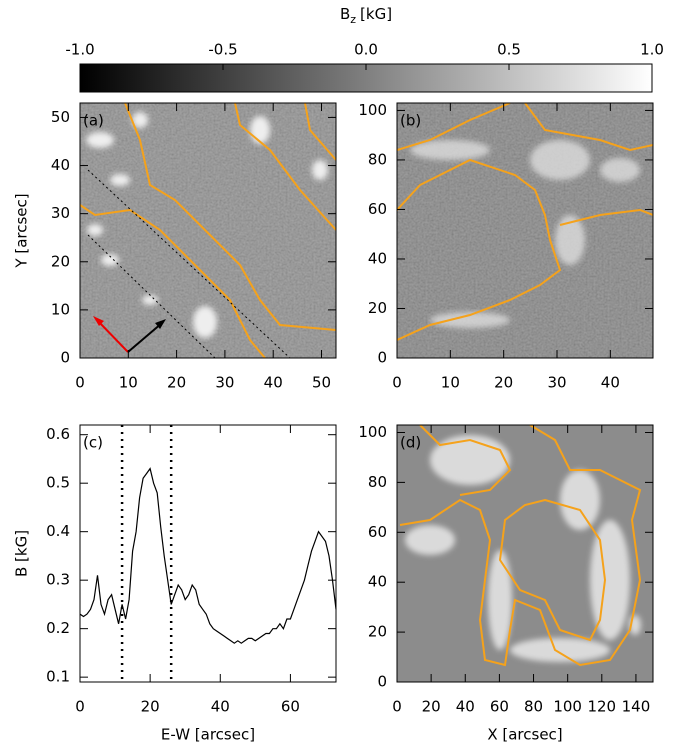 Image resolution: width=686 pixels, height=750 pixels. What do you see at coordinates (58, 628) in the screenshot?
I see `y-tick-label: 0.2` at bounding box center [58, 628].